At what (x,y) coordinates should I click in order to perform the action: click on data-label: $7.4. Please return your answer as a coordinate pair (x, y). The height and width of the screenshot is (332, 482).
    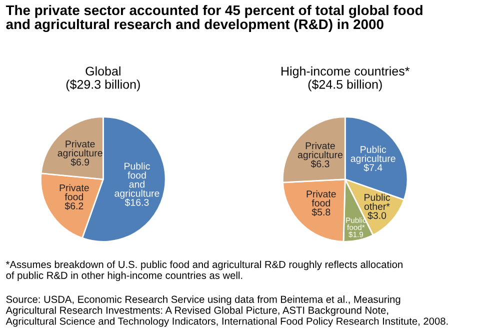
    Looking at the image, I should click on (373, 168).